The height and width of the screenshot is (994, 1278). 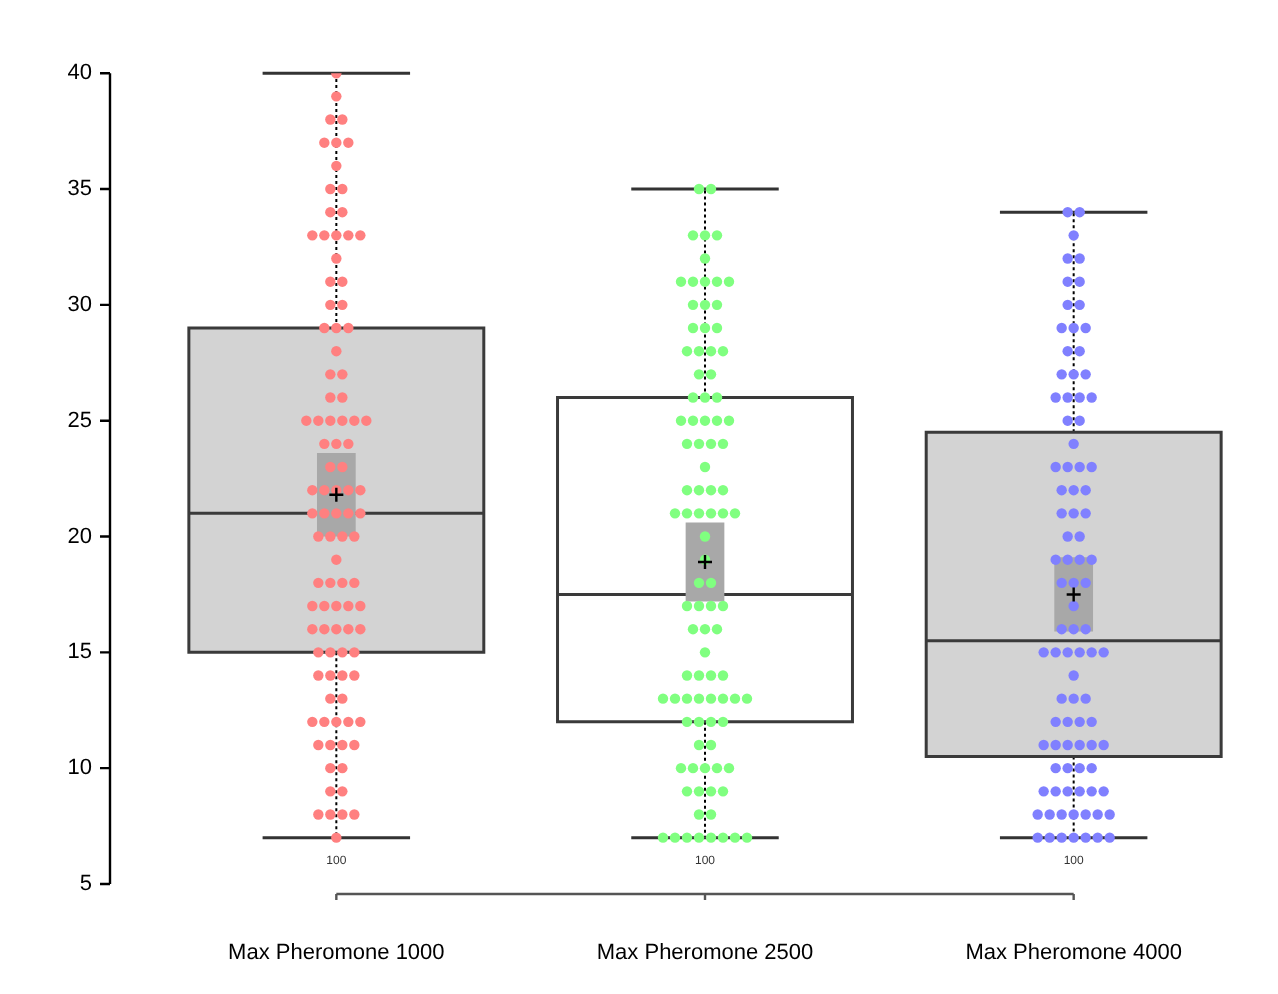 I want to click on y-tick-label: 35, so click(x=79, y=189).